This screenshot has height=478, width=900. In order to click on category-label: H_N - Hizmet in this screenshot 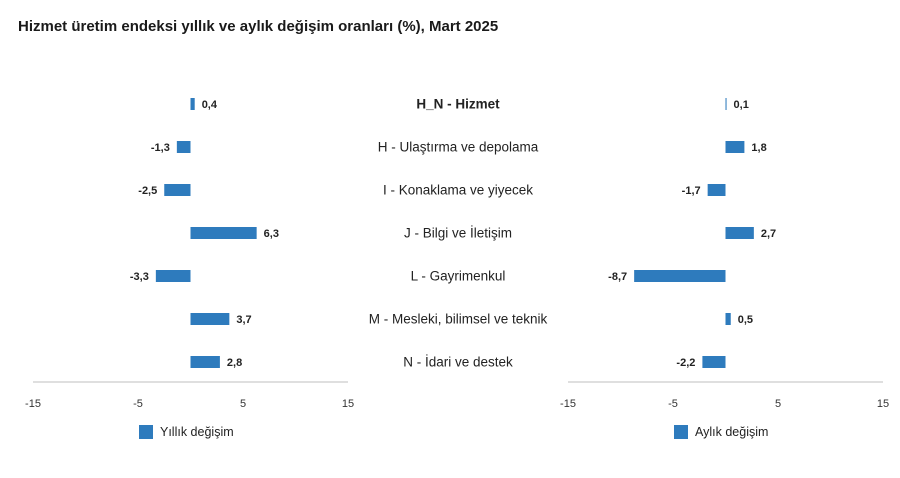, I will do `click(458, 104)`.